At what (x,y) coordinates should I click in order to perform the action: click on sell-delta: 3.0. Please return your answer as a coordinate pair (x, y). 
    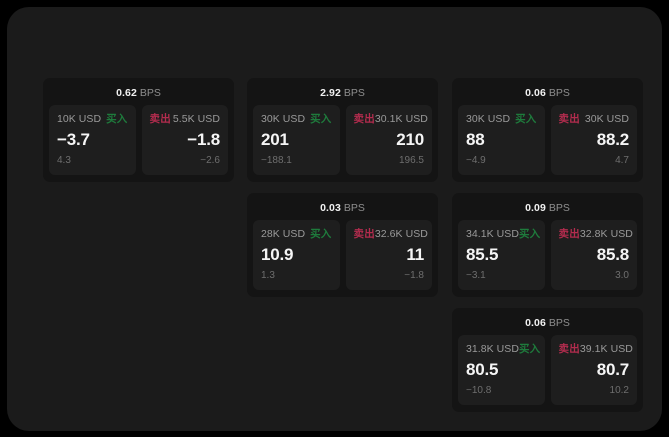
    Looking at the image, I should click on (622, 275).